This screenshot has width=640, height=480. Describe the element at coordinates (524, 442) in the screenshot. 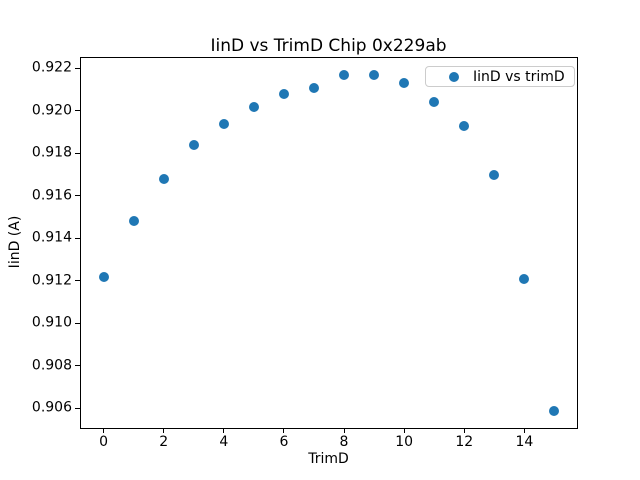

I see `x-tick-label: 14` at that location.